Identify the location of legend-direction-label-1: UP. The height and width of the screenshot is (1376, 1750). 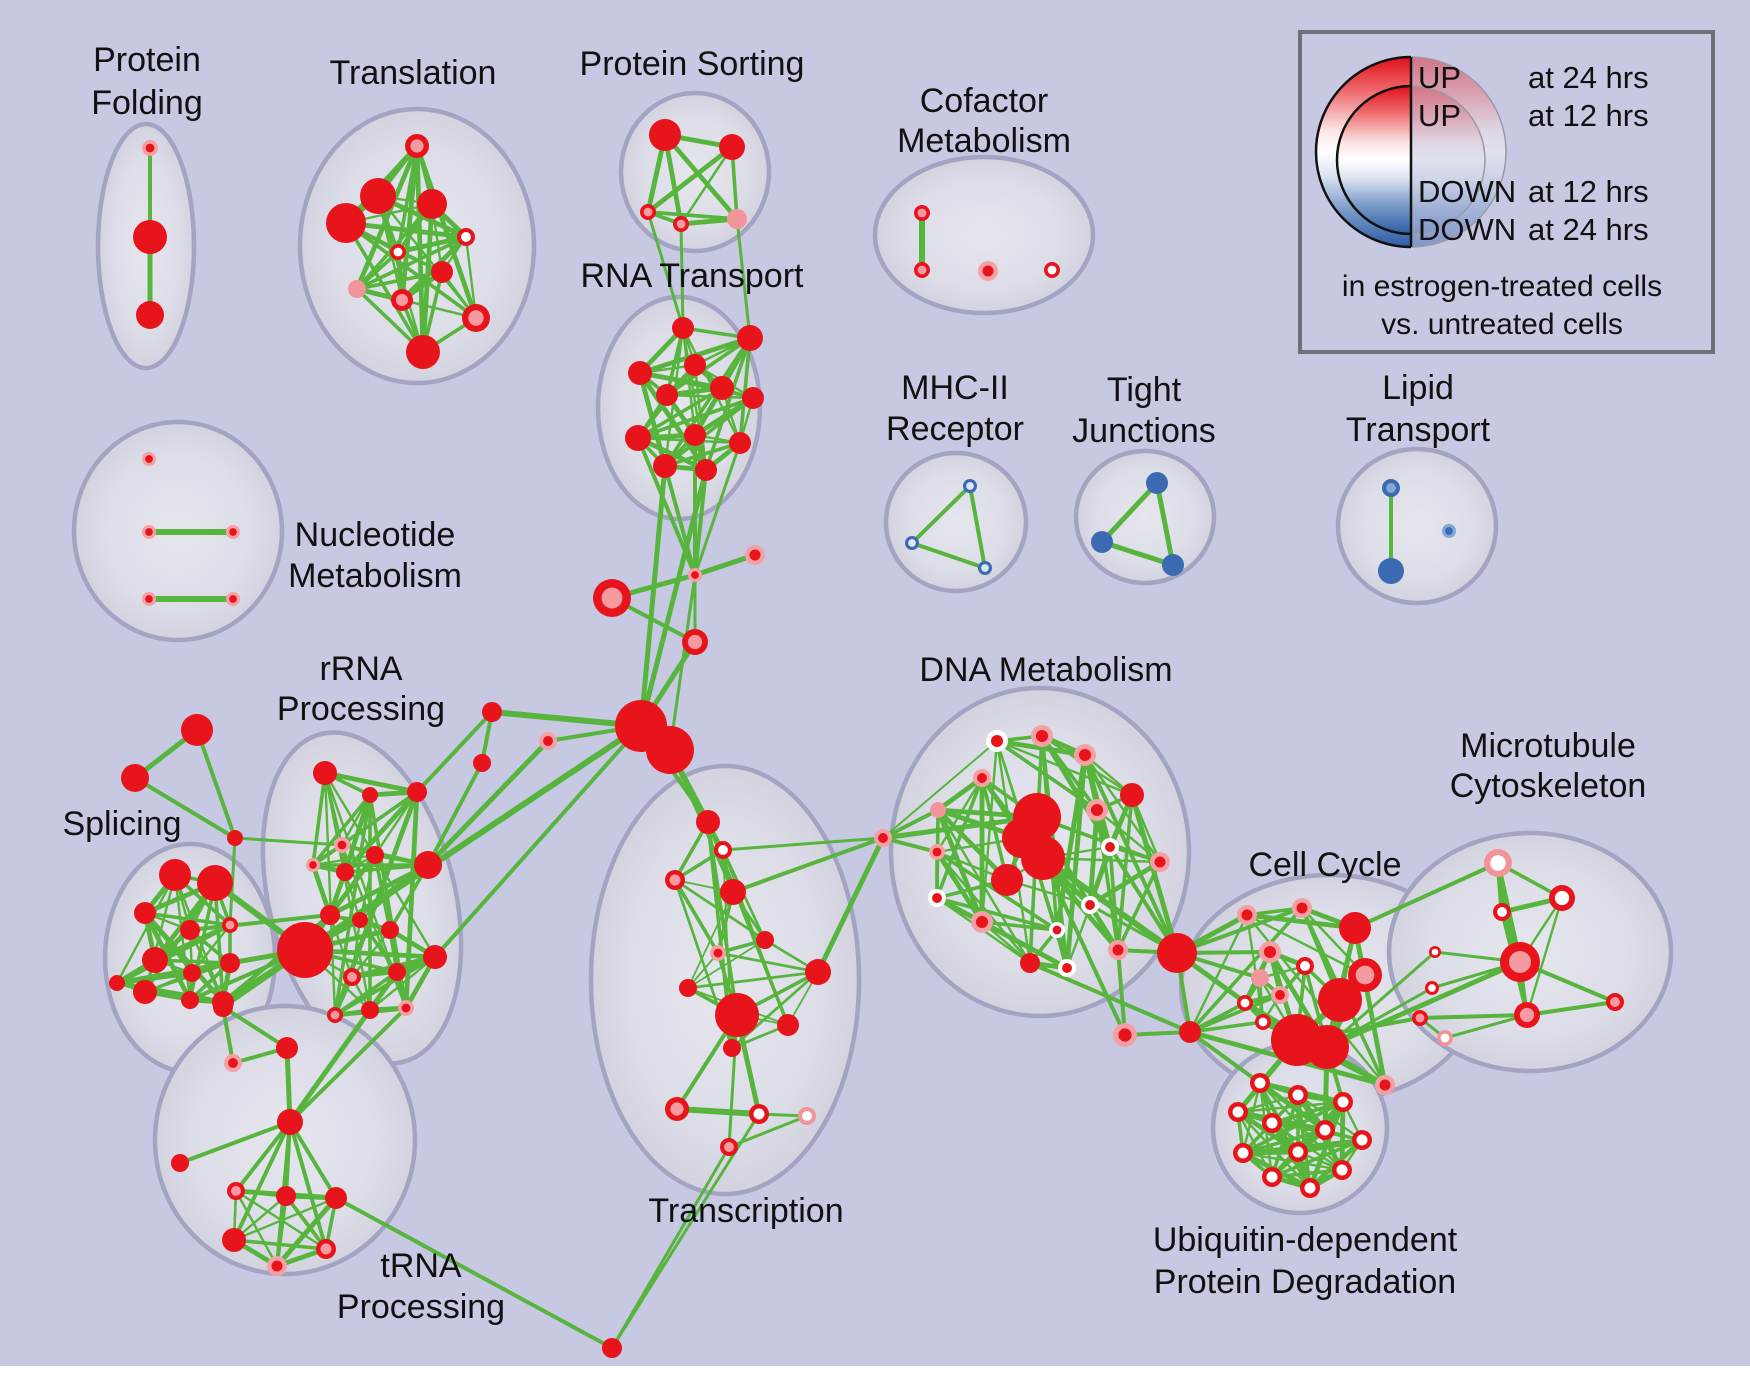
(1439, 115).